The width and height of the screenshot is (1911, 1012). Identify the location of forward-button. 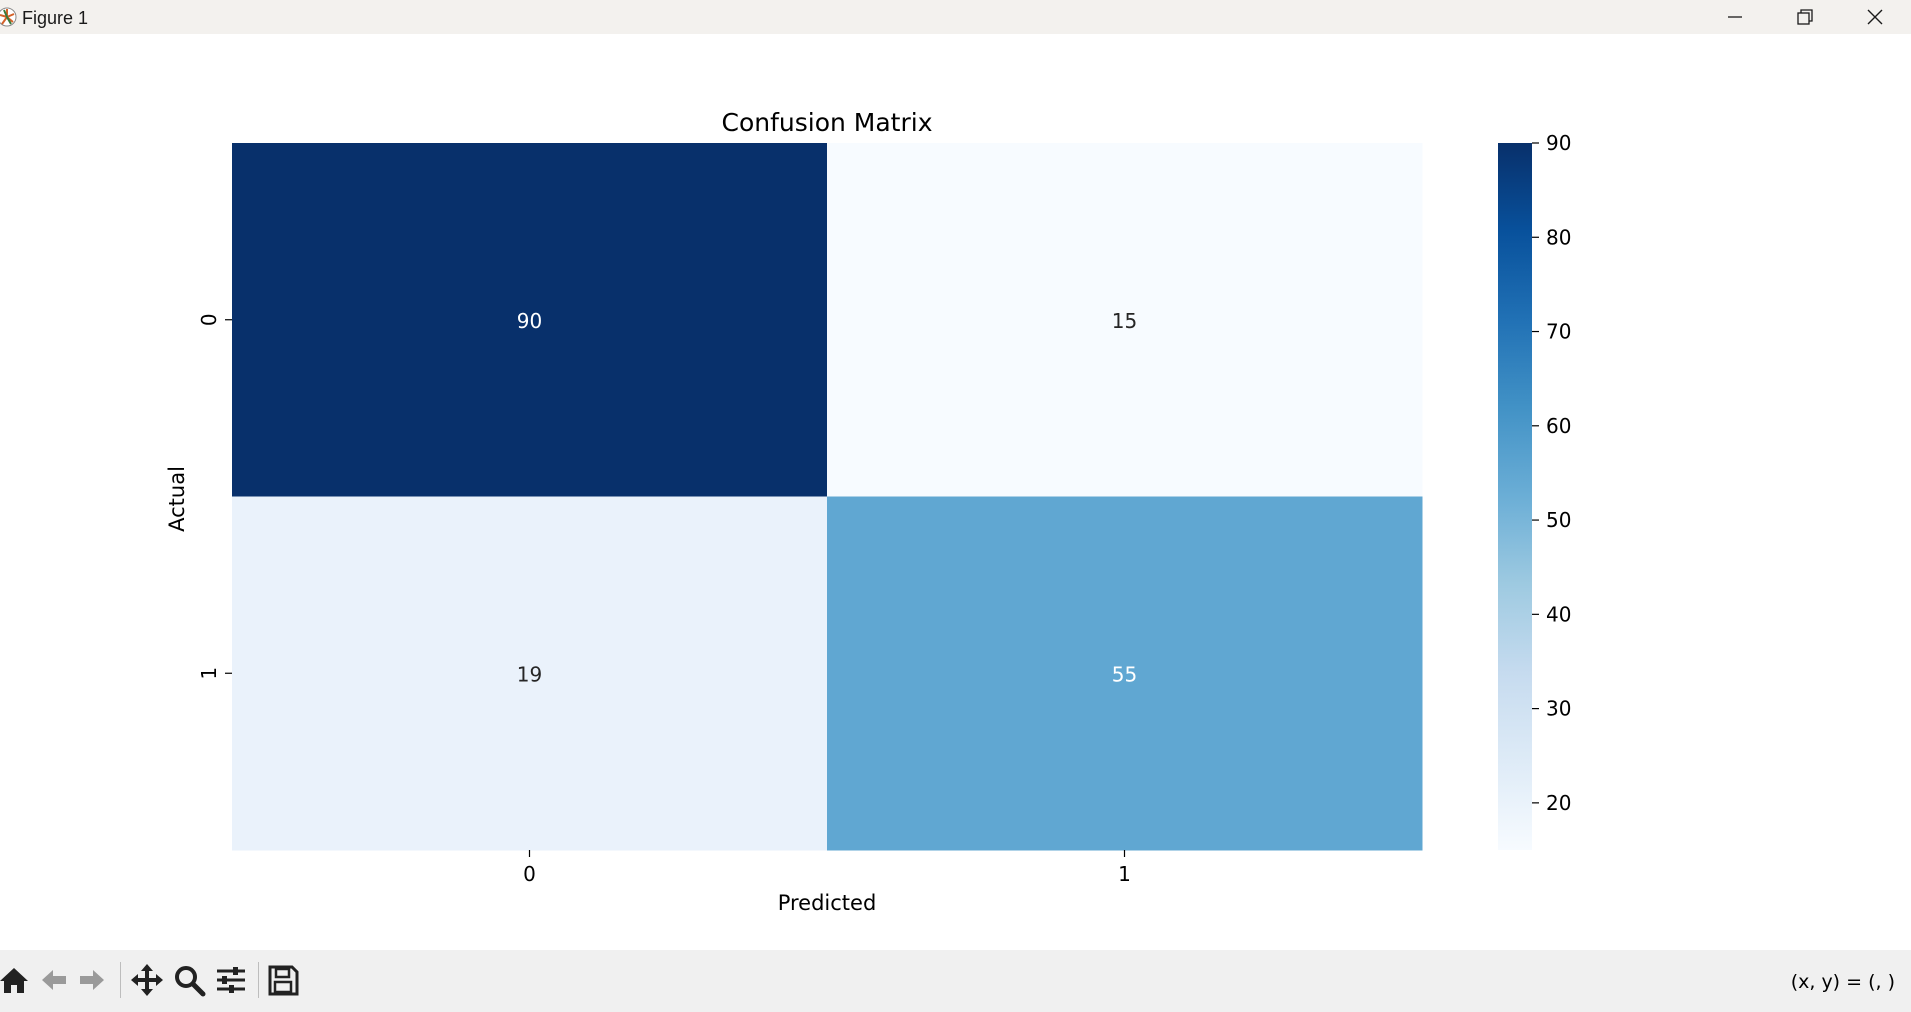
(92, 980).